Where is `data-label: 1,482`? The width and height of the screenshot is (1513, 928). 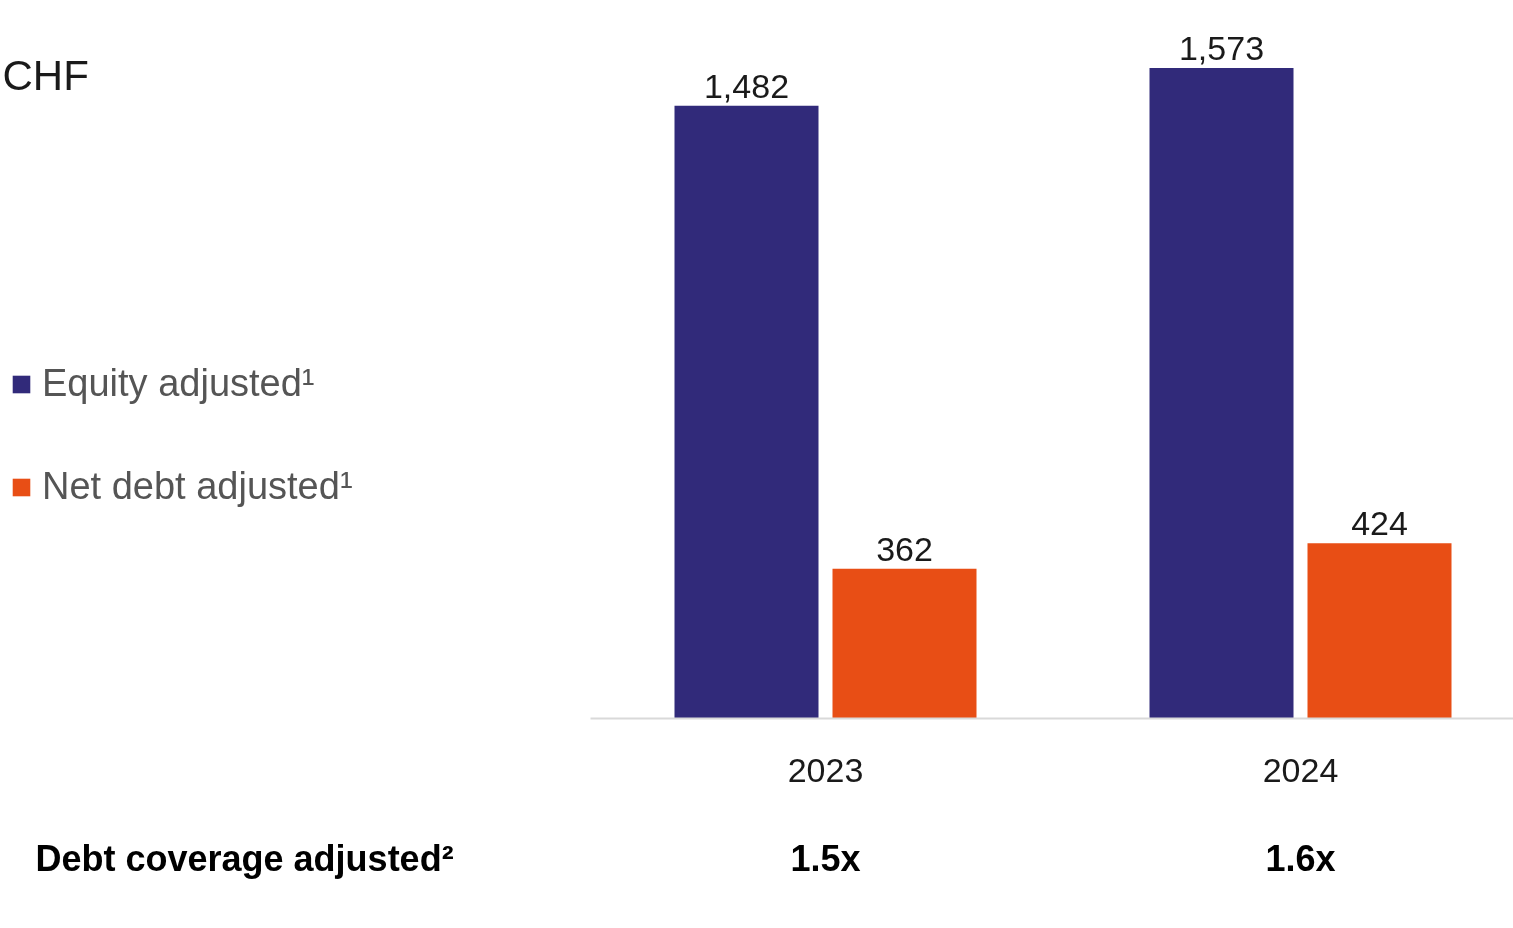
data-label: 1,482 is located at coordinates (746, 85).